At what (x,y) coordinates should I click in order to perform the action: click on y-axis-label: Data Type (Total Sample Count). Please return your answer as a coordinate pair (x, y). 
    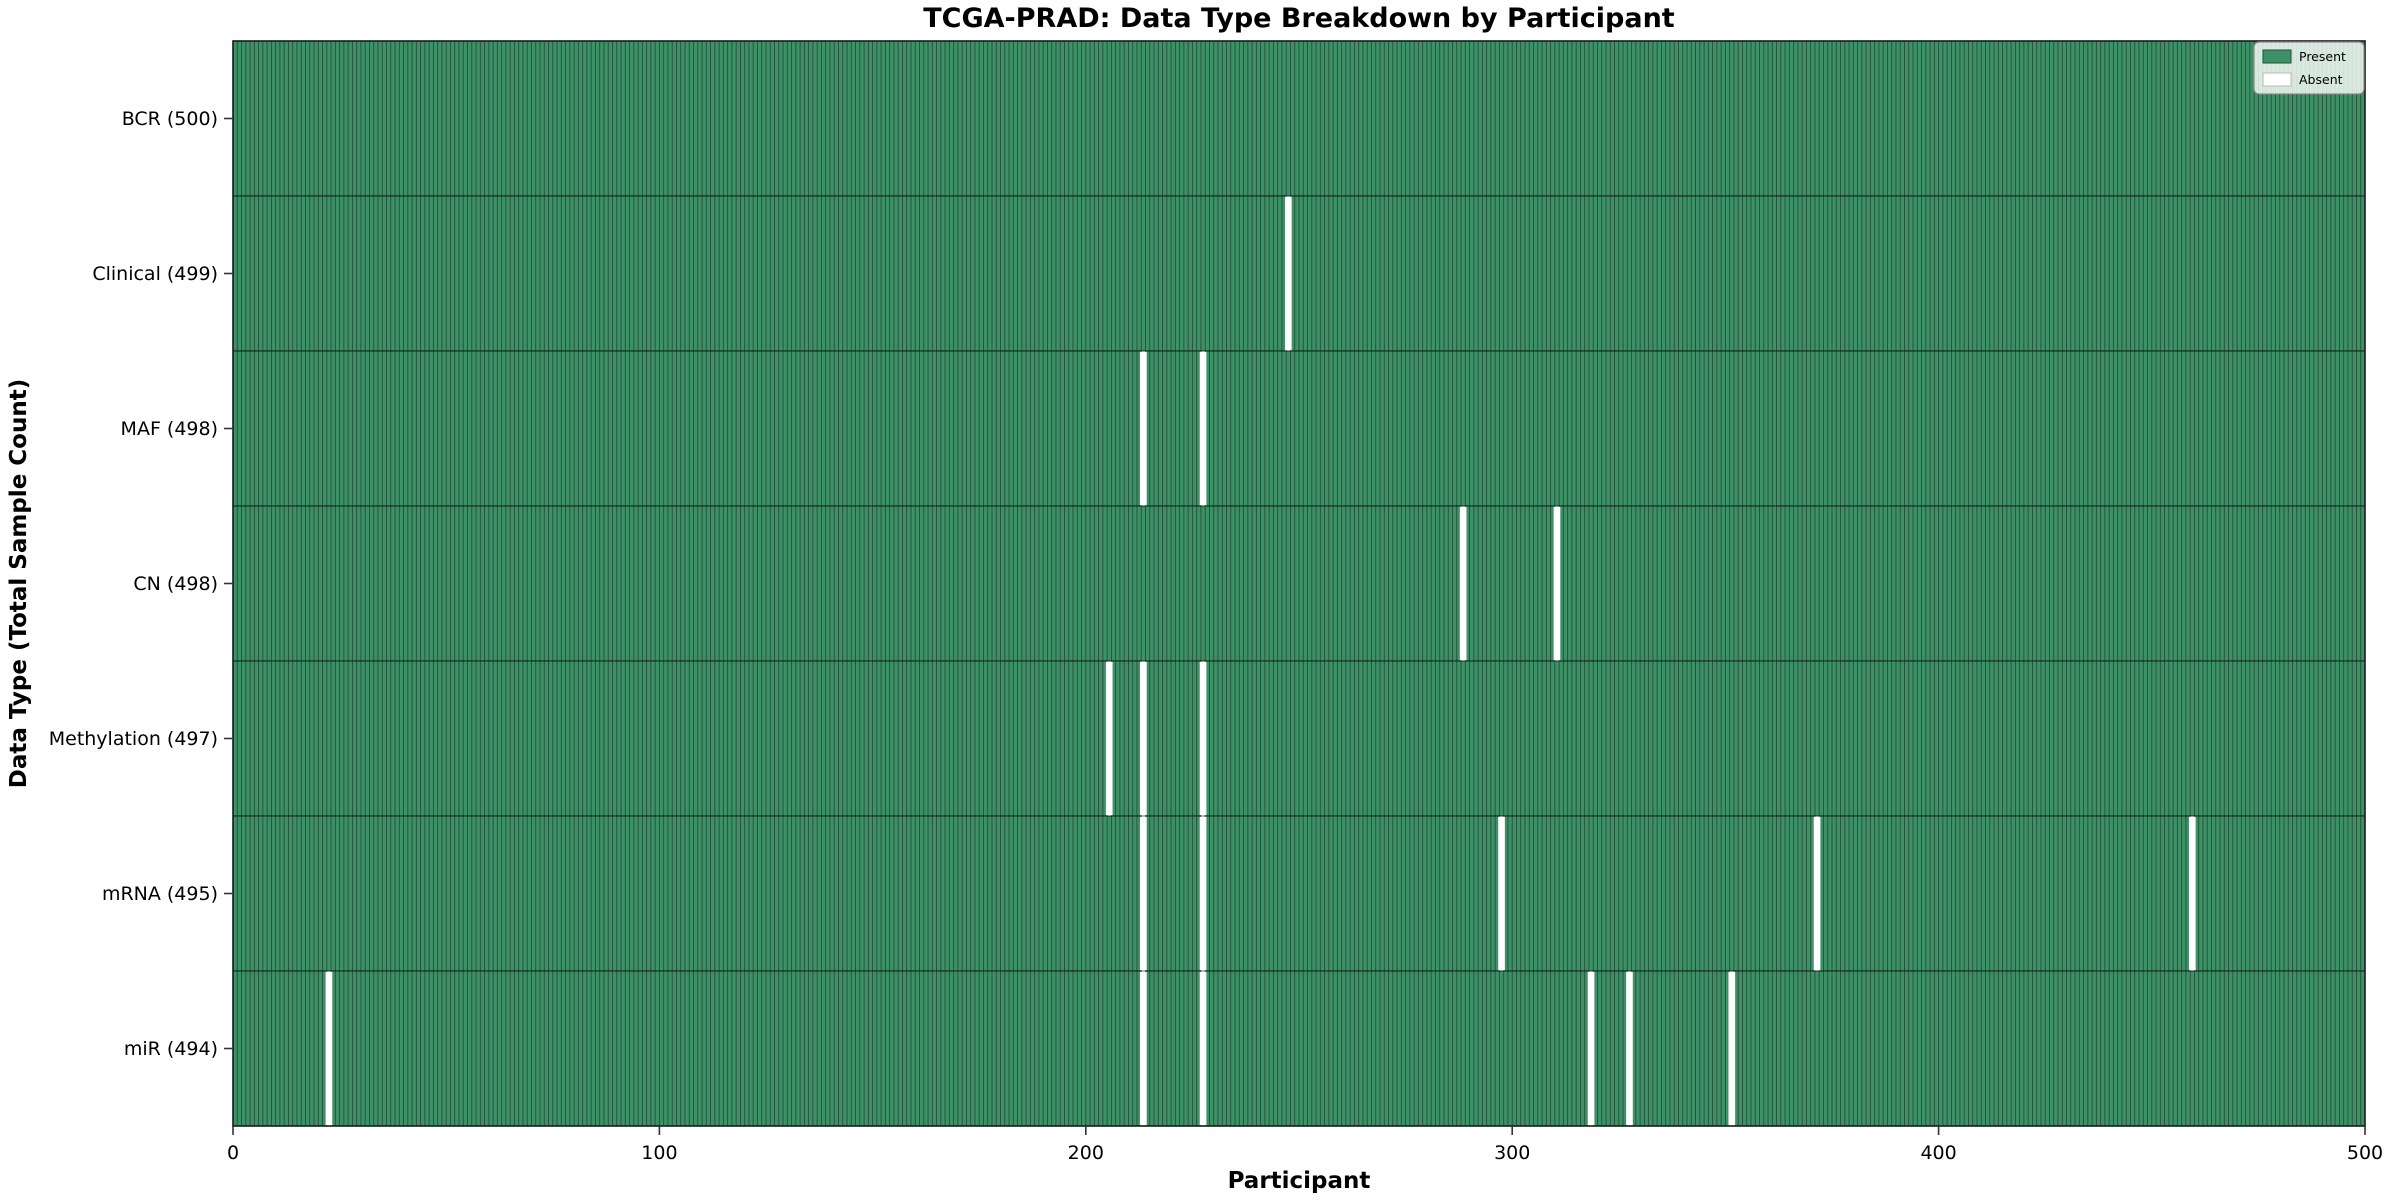
    Looking at the image, I should click on (19, 583).